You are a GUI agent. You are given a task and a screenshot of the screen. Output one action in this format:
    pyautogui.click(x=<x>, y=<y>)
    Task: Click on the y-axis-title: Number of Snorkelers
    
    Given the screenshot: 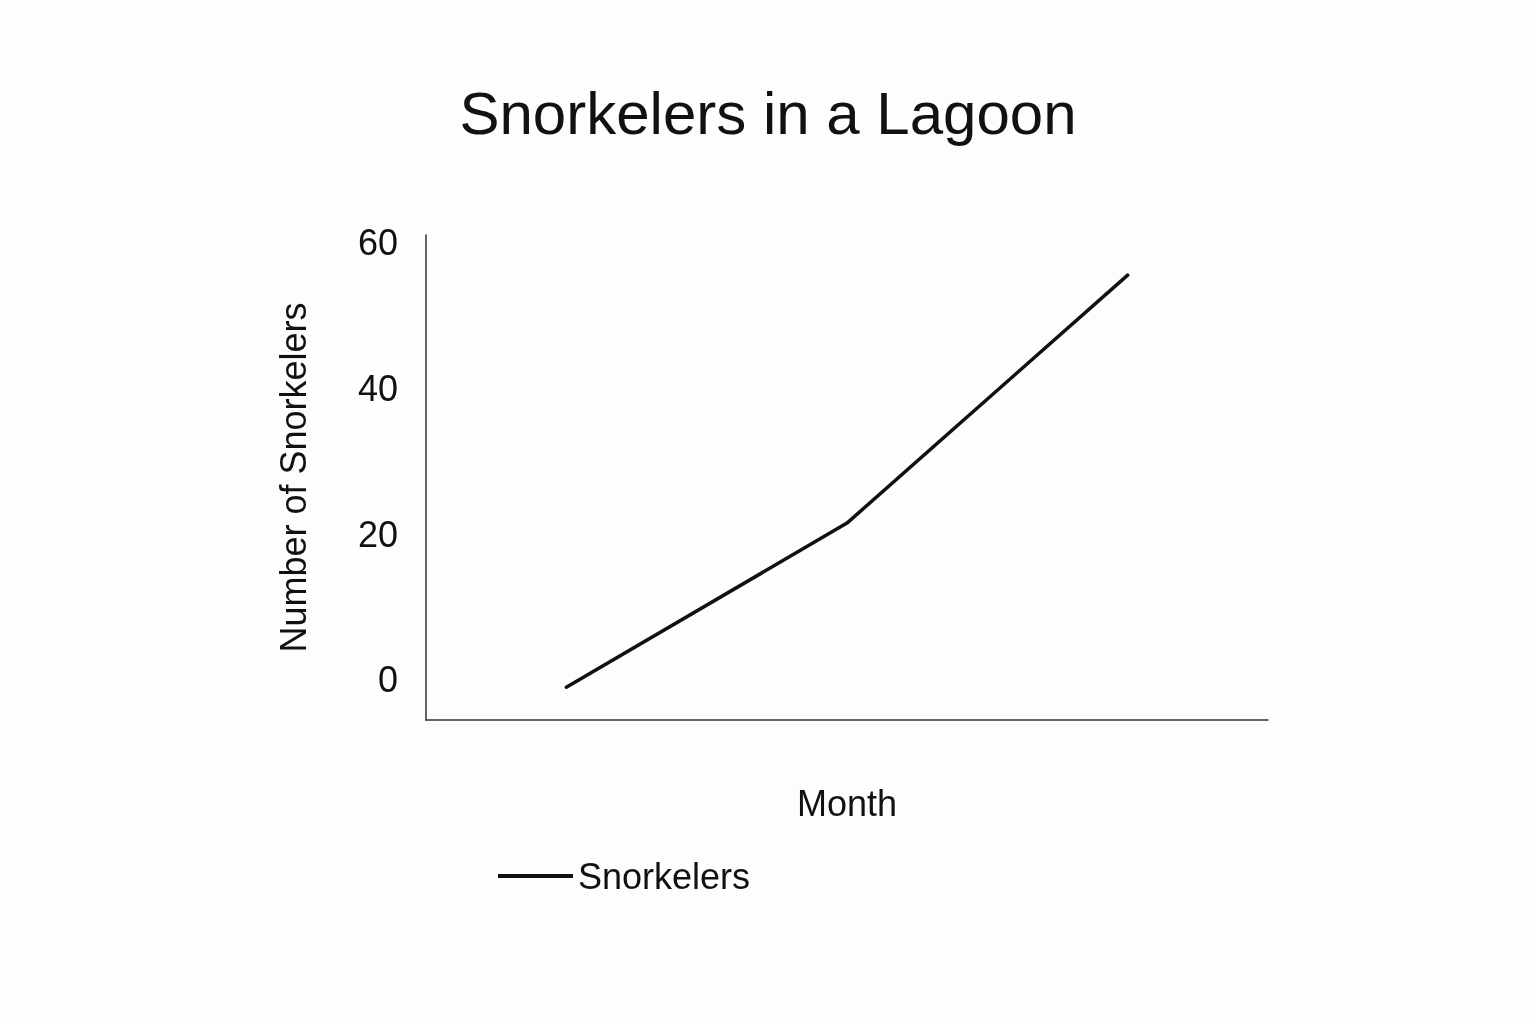 What is the action you would take?
    pyautogui.click(x=293, y=477)
    